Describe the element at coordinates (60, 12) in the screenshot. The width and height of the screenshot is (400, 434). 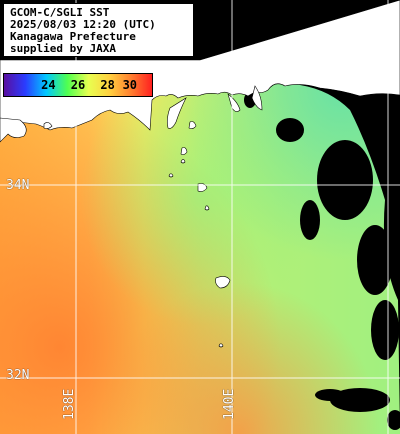
I see `product-title: GCOM-C/SGLI SST` at that location.